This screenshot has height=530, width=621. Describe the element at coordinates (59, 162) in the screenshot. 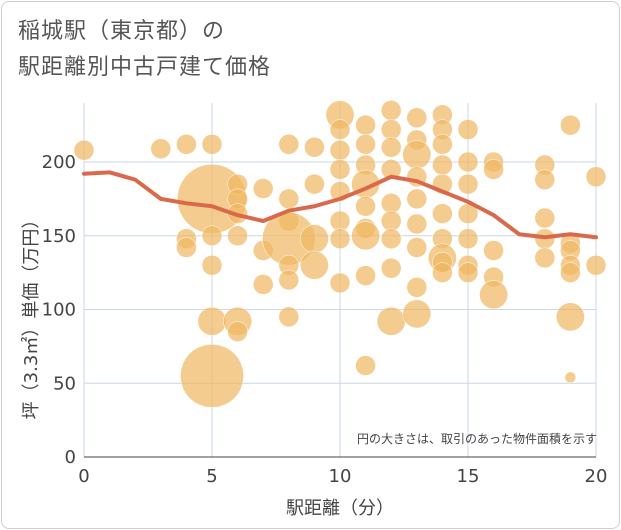

I see `y-tick-label: 200` at that location.